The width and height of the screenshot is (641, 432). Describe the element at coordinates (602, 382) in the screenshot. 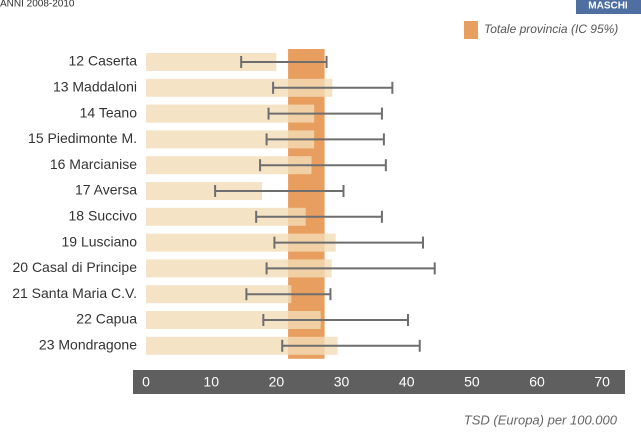

I see `x-tick-label: 70` at that location.